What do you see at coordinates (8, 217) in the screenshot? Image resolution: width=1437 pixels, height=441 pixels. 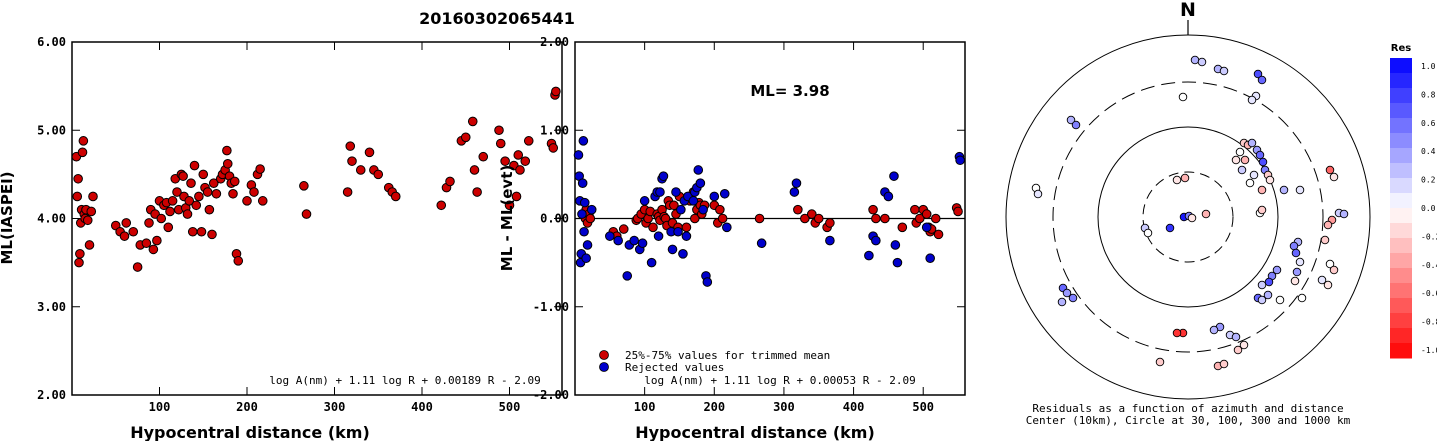 I see `ml-y-axis-label: ML(IASPEI)` at bounding box center [8, 217].